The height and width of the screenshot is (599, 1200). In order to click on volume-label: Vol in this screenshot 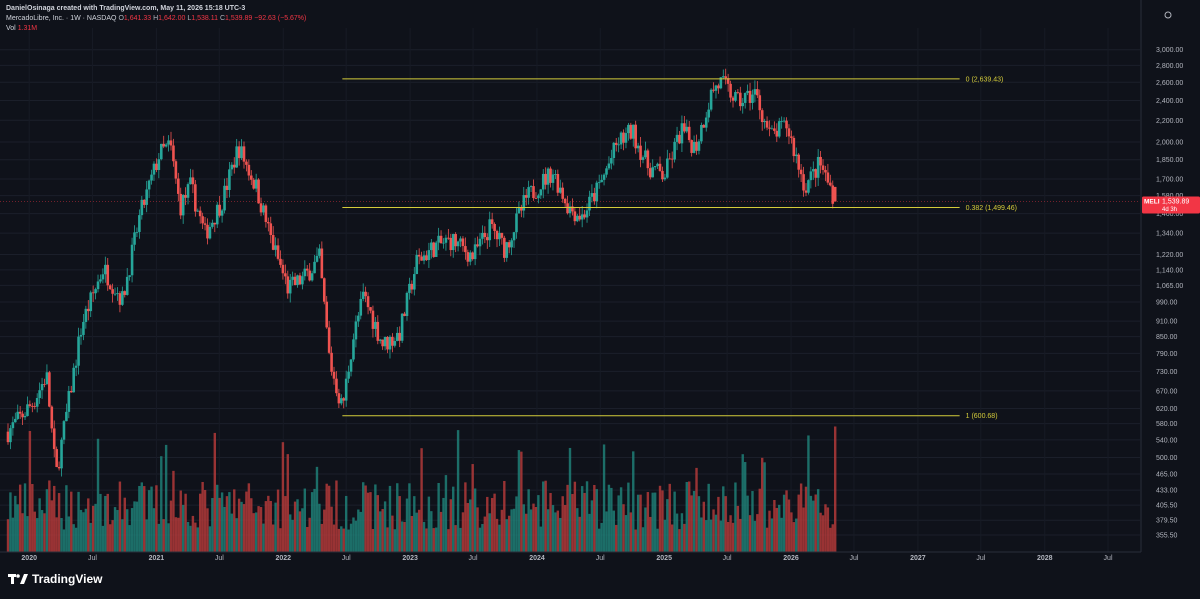, I will do `click(11, 28)`.